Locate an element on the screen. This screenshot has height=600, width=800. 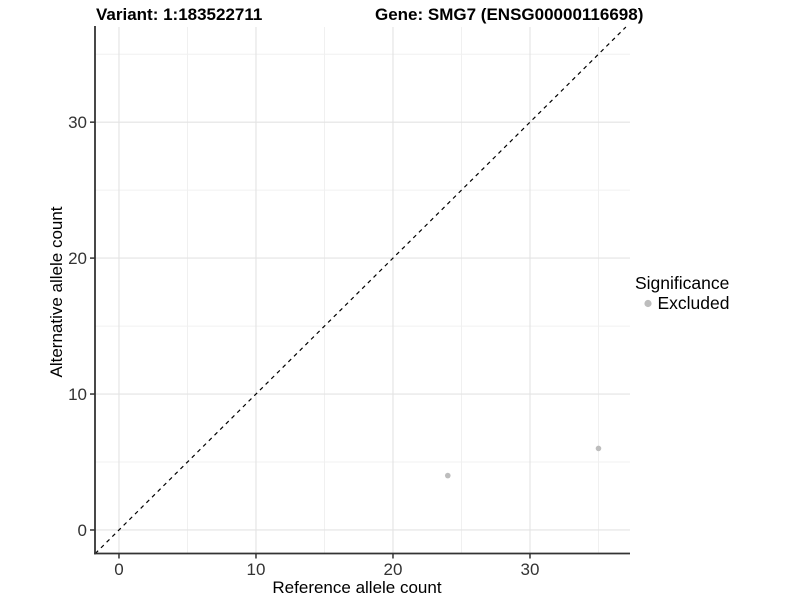
legend-key-dot-icon is located at coordinates (648, 303).